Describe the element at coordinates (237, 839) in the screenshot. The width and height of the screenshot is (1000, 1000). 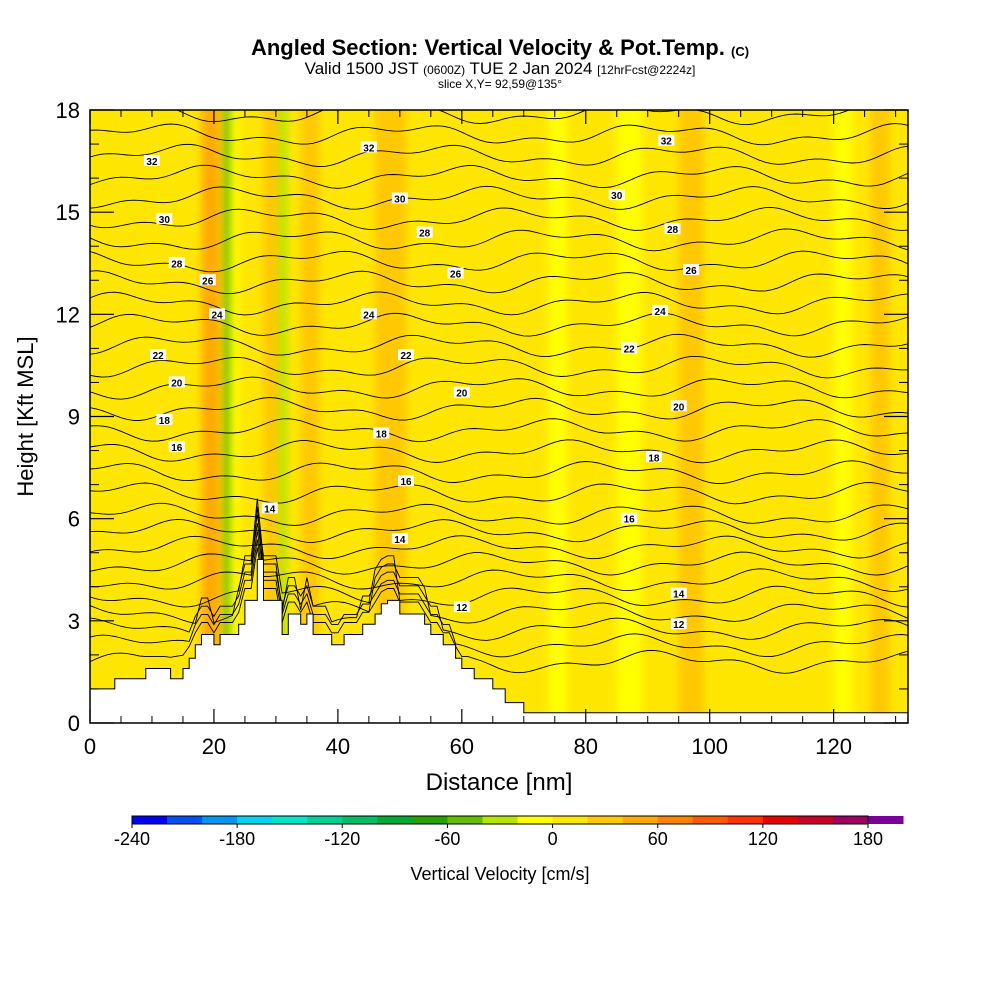
I see `colorbar-tick-label-1: -180` at that location.